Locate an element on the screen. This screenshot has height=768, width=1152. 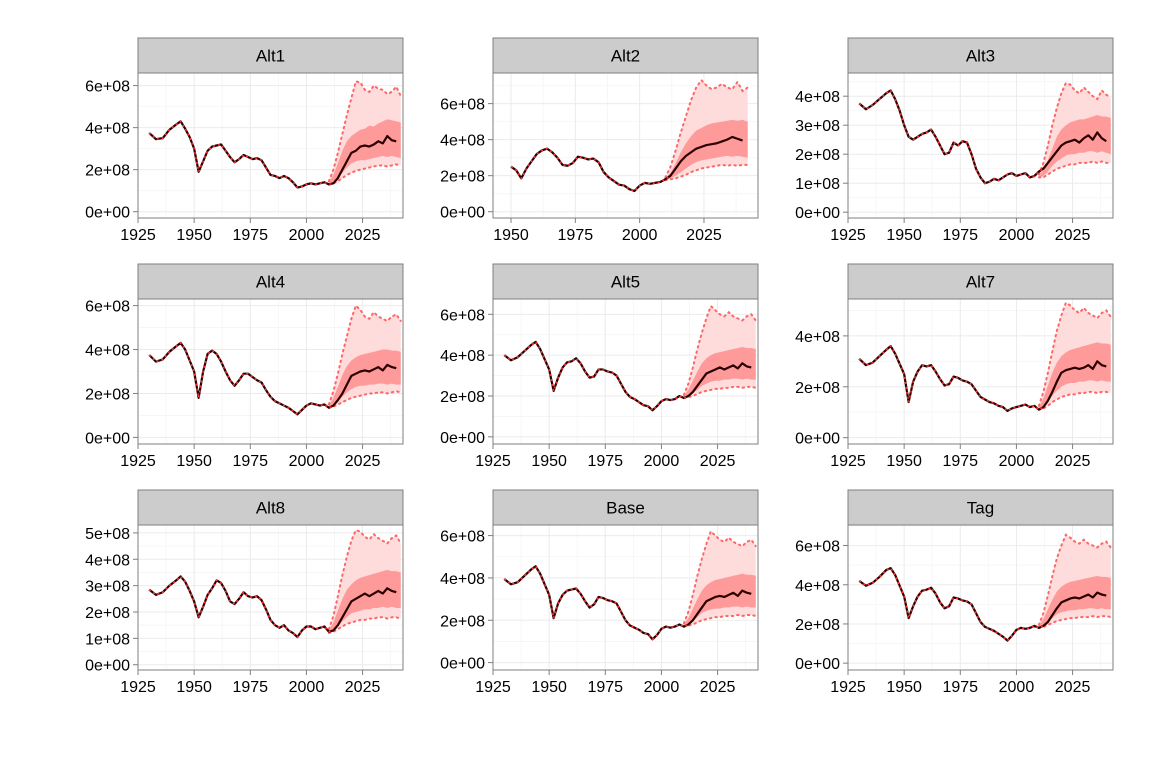
panel-base-strip-label: Base is located at coordinates (625, 508).